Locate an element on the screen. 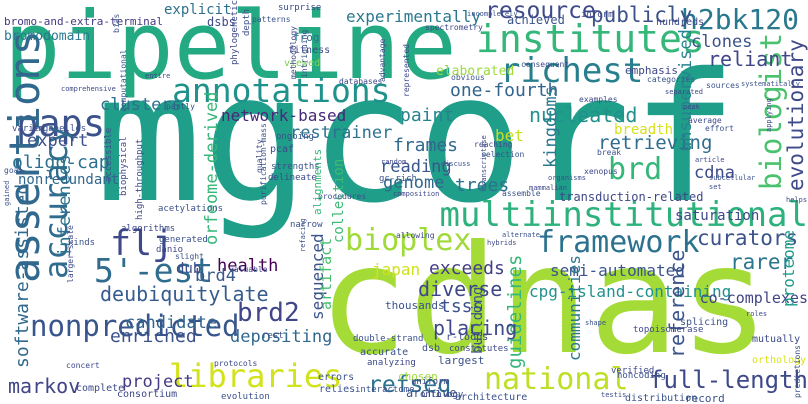  word-relies: relies is located at coordinates (337, 390).